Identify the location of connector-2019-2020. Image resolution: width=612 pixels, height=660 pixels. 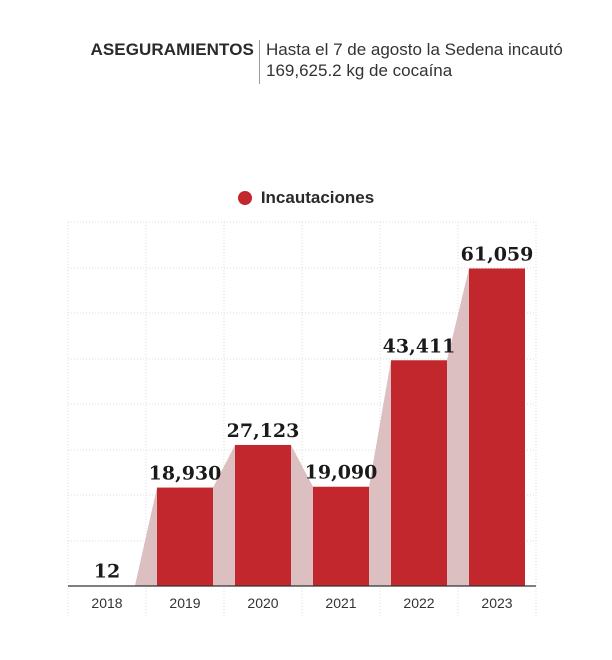
(224, 515).